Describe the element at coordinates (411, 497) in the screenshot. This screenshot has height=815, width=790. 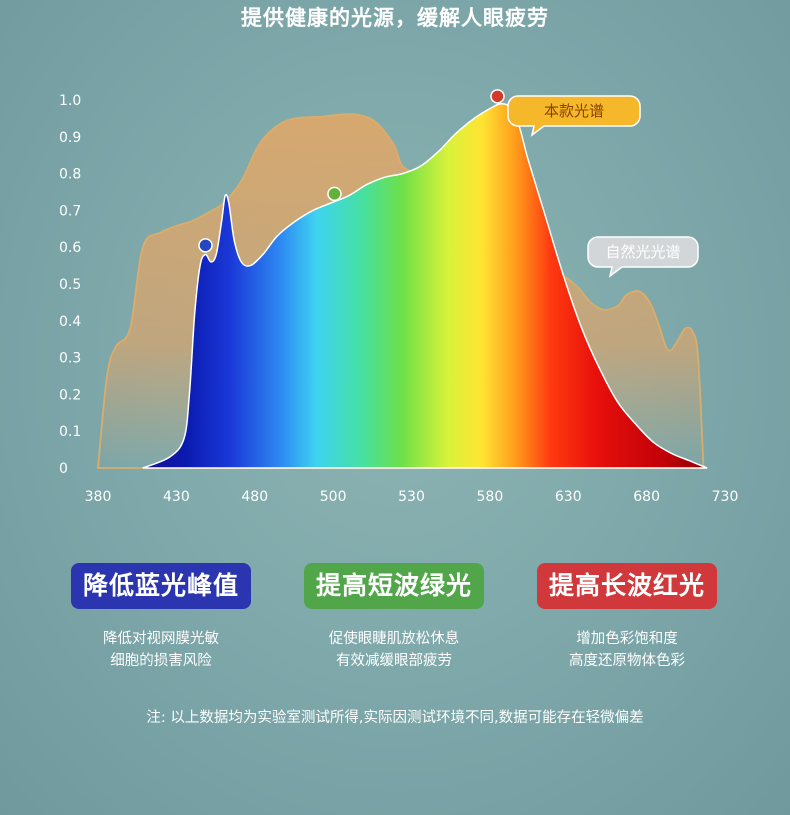
I see `x-tick-label: 530` at that location.